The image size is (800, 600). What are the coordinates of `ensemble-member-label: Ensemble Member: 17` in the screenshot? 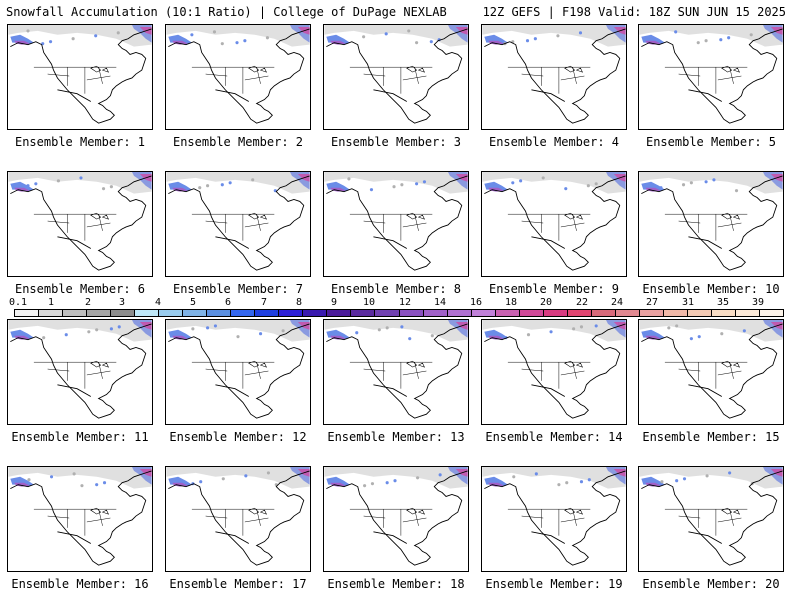 It's located at (238, 584).